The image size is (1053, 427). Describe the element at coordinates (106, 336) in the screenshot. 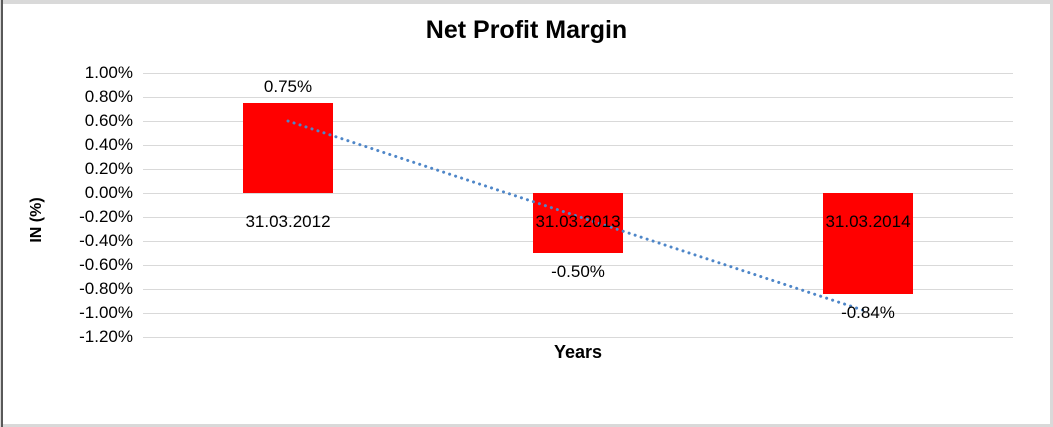

I see `y-axis-tick-label: -1.20%` at that location.